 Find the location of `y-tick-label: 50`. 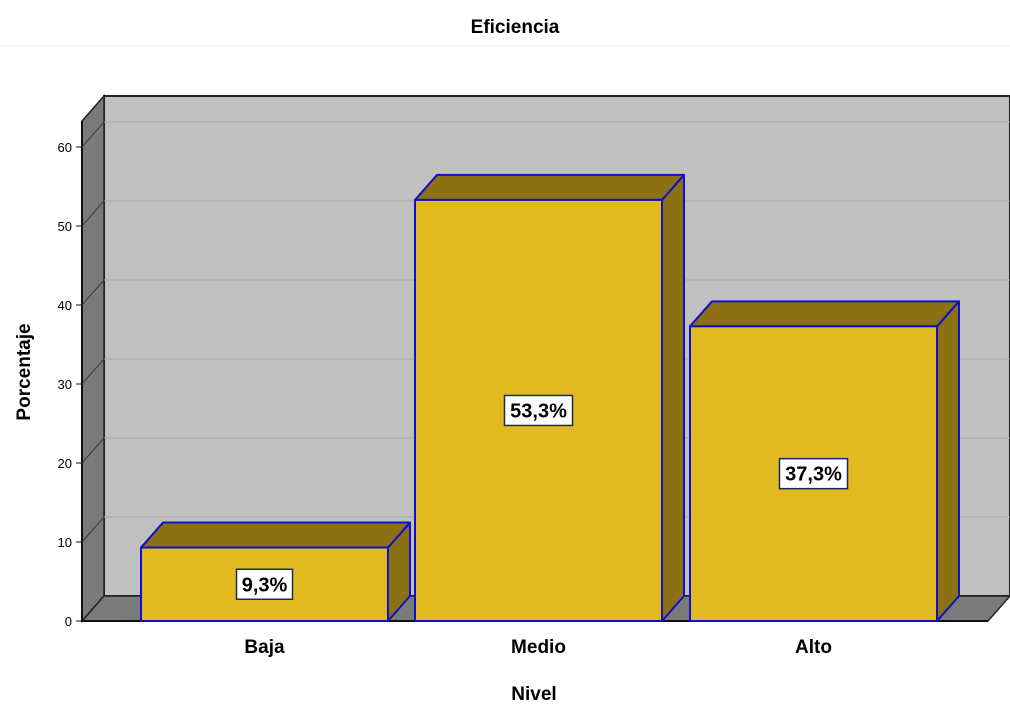

y-tick-label: 50 is located at coordinates (65, 226).